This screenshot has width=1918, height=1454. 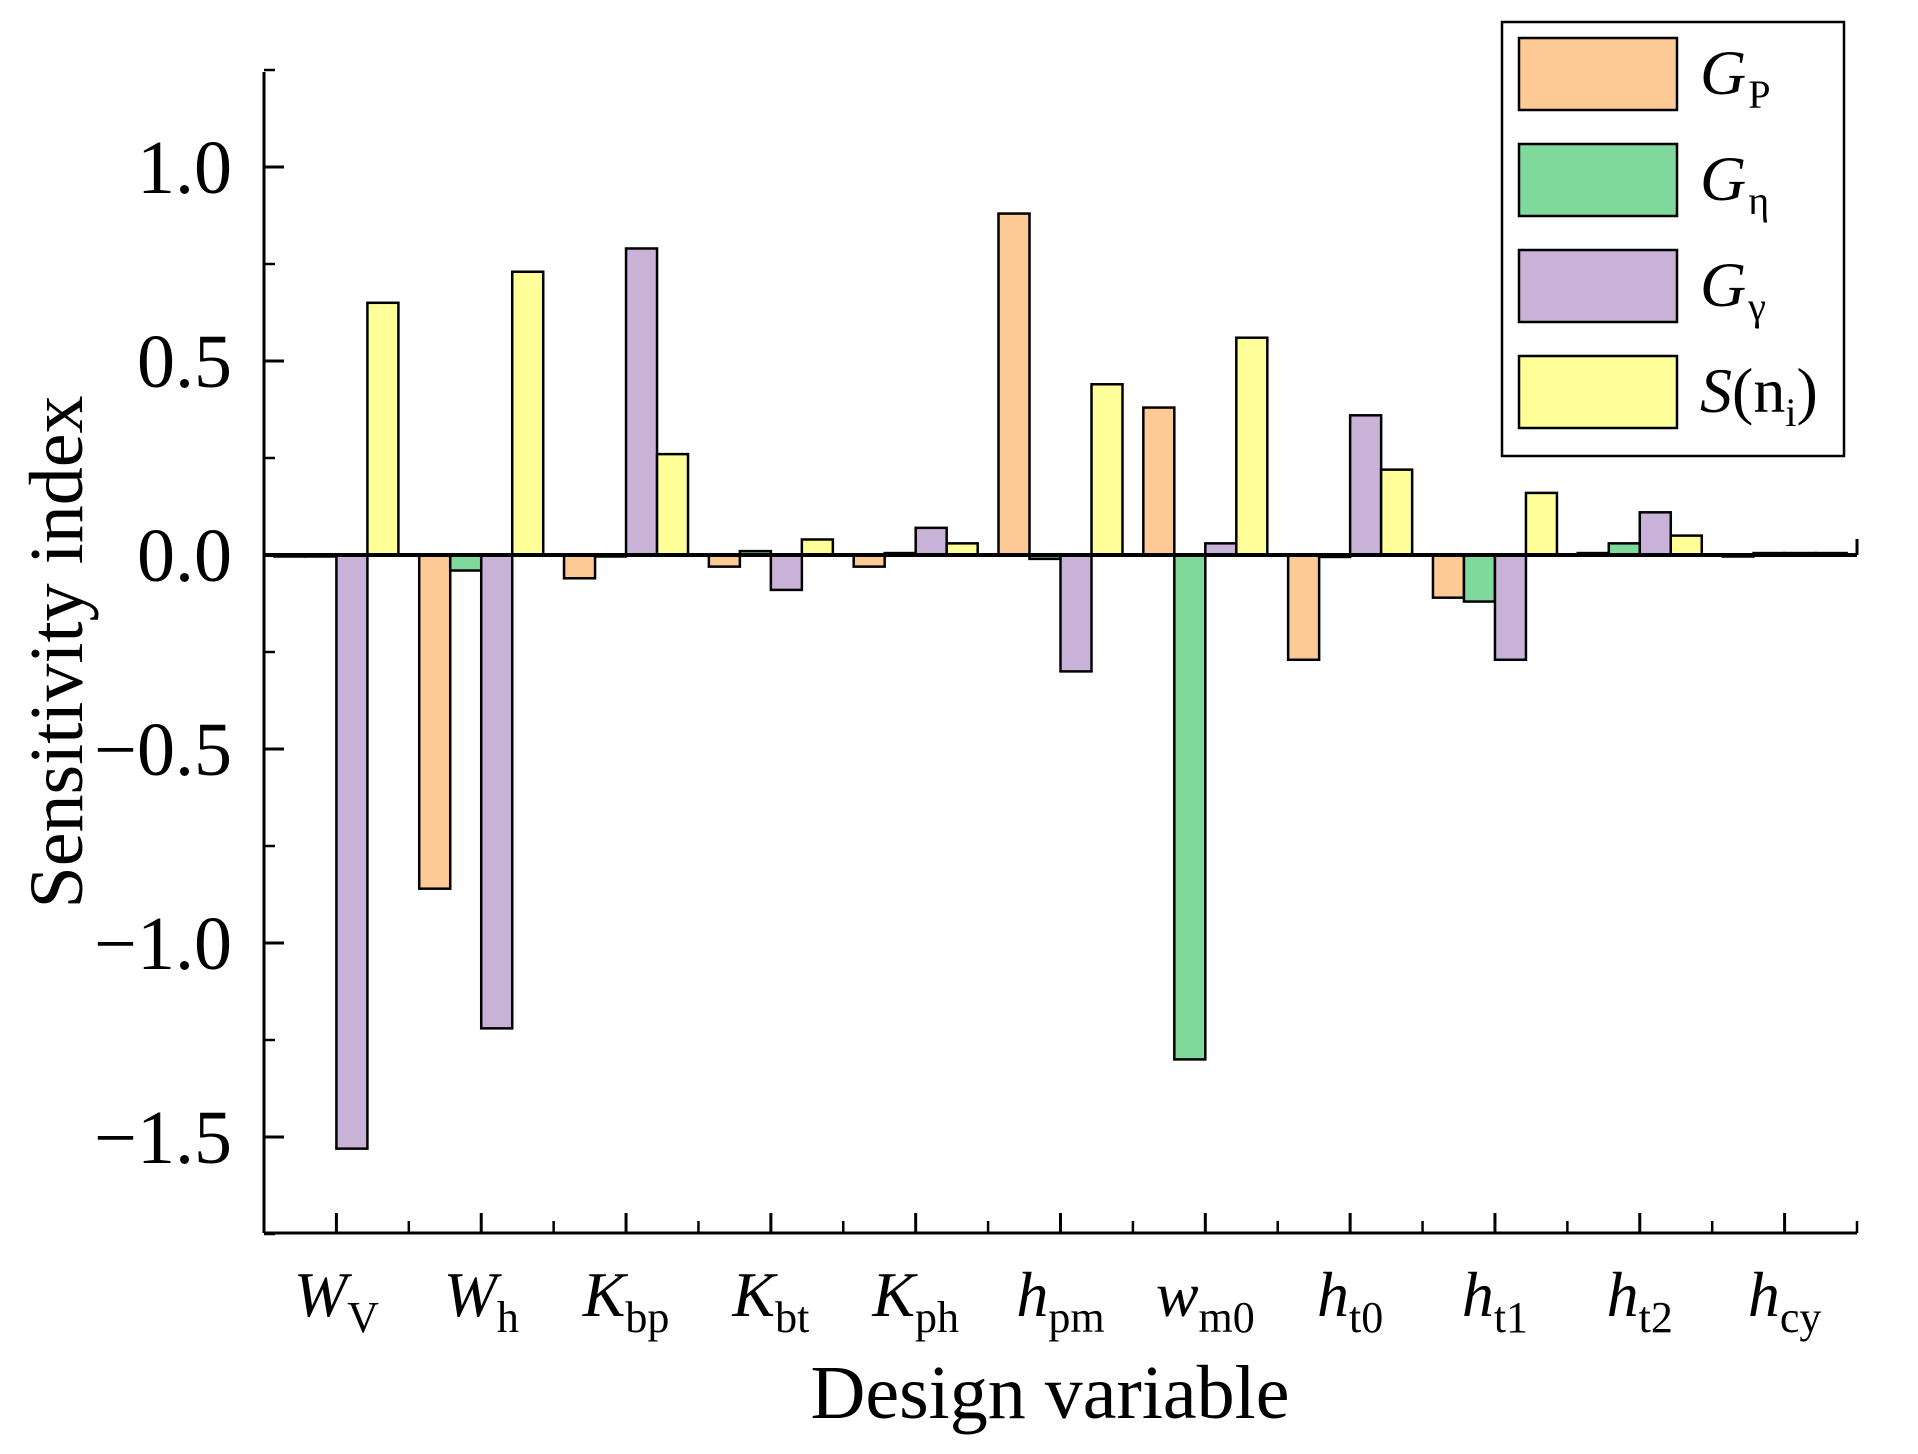 I want to click on category-label-sub: cy, so click(x=1801, y=1317).